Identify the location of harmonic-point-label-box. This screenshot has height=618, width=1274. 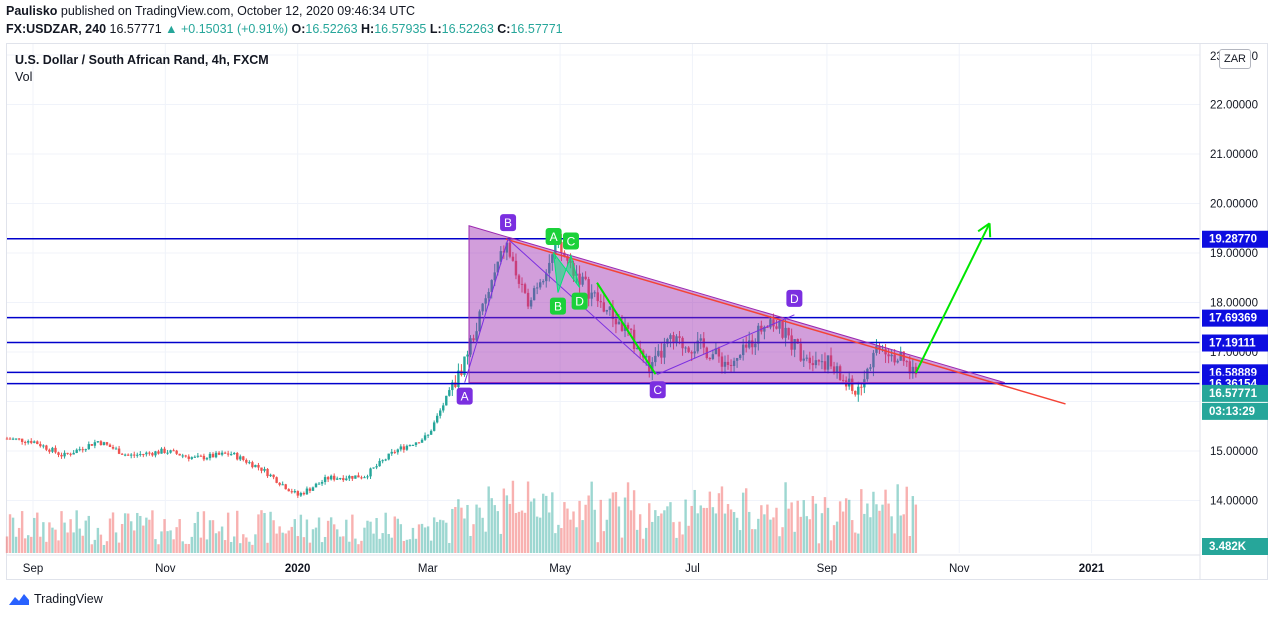
(508, 223).